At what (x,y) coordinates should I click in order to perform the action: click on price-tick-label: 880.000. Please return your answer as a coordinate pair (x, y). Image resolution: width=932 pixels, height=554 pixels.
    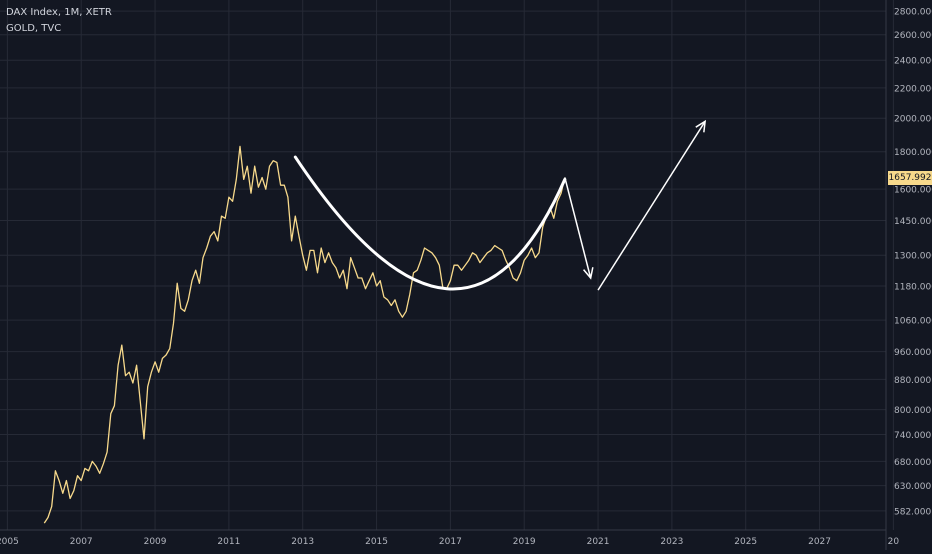
    Looking at the image, I should click on (912, 381).